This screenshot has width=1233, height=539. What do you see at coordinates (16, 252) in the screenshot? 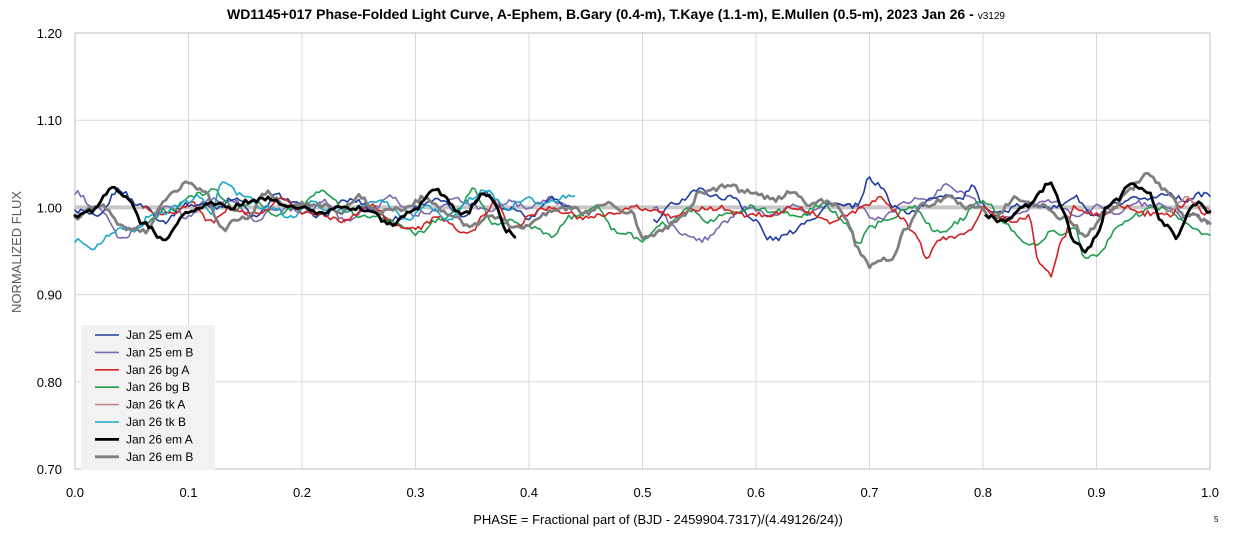
I see `y-axis-label: NORMALIZED FLUX` at bounding box center [16, 252].